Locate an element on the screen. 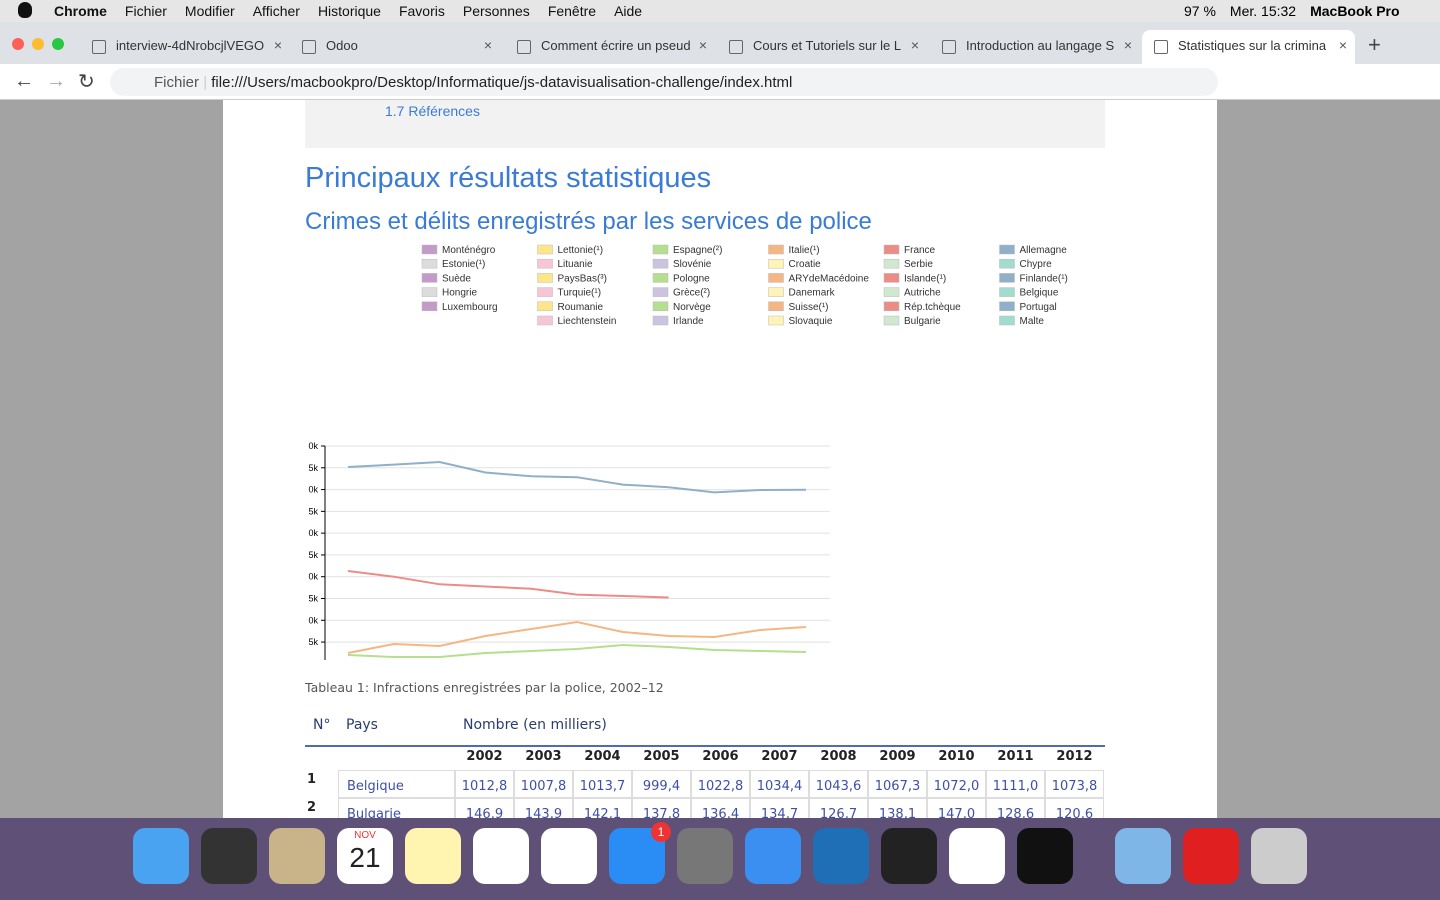  menu-item: Fichier is located at coordinates (145, 11).